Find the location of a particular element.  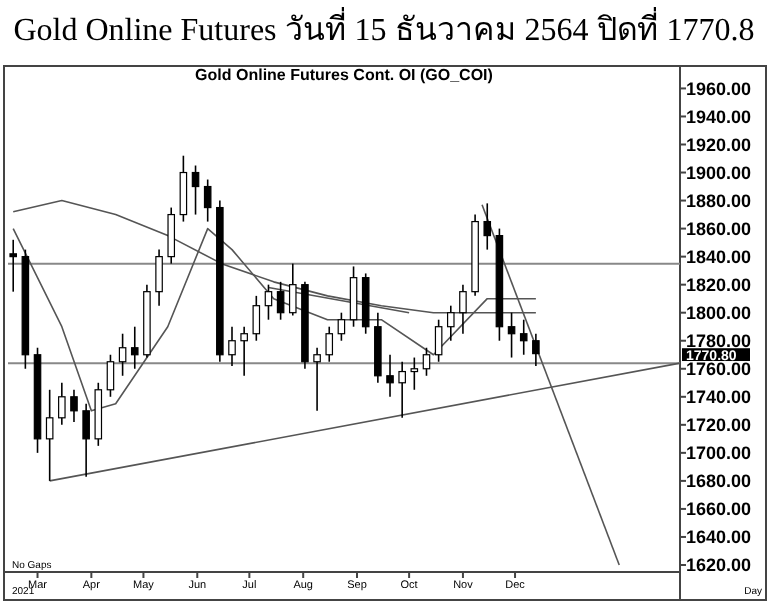

y-tick-label: 1740.00 is located at coordinates (719, 397).